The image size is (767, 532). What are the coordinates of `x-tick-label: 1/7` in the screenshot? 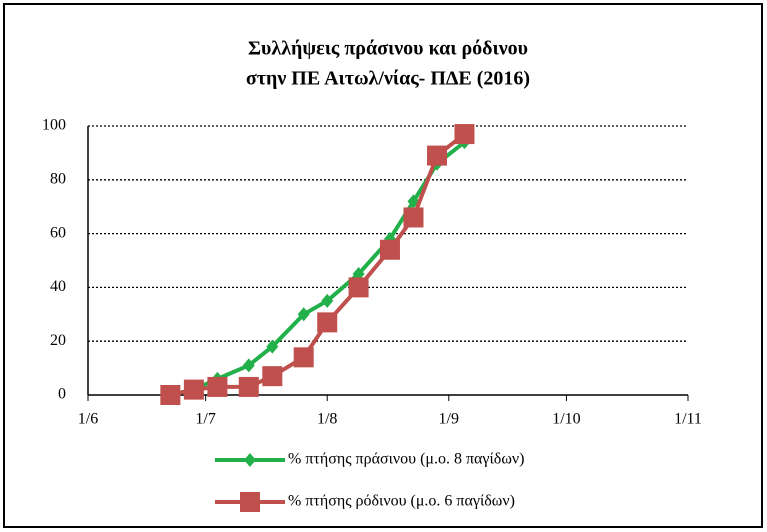 It's located at (205, 419).